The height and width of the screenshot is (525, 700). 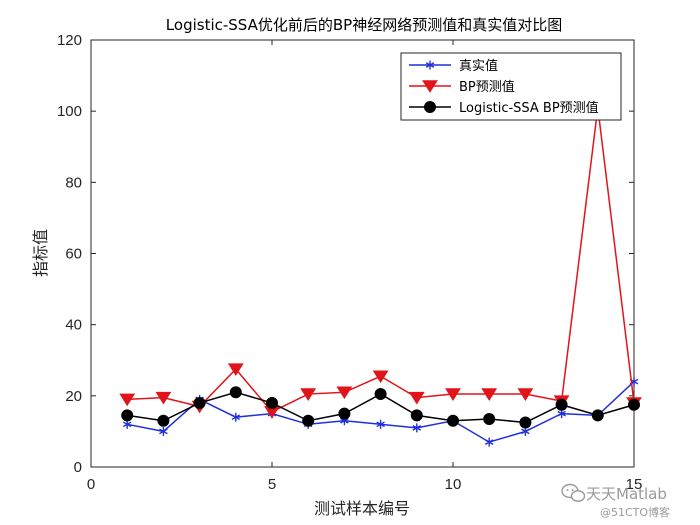 I want to click on y-tick-label: 80, so click(x=73, y=182).